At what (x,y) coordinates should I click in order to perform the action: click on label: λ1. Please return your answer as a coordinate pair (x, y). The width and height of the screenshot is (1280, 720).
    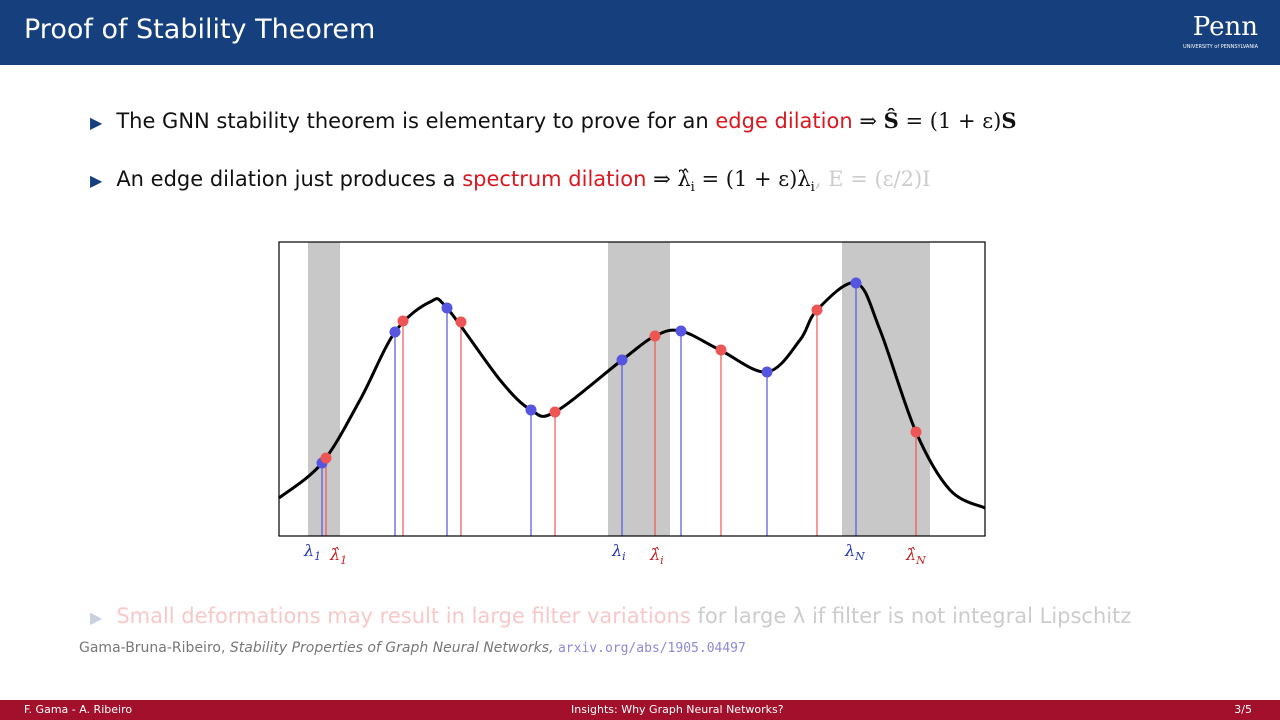
    Looking at the image, I should click on (312, 552).